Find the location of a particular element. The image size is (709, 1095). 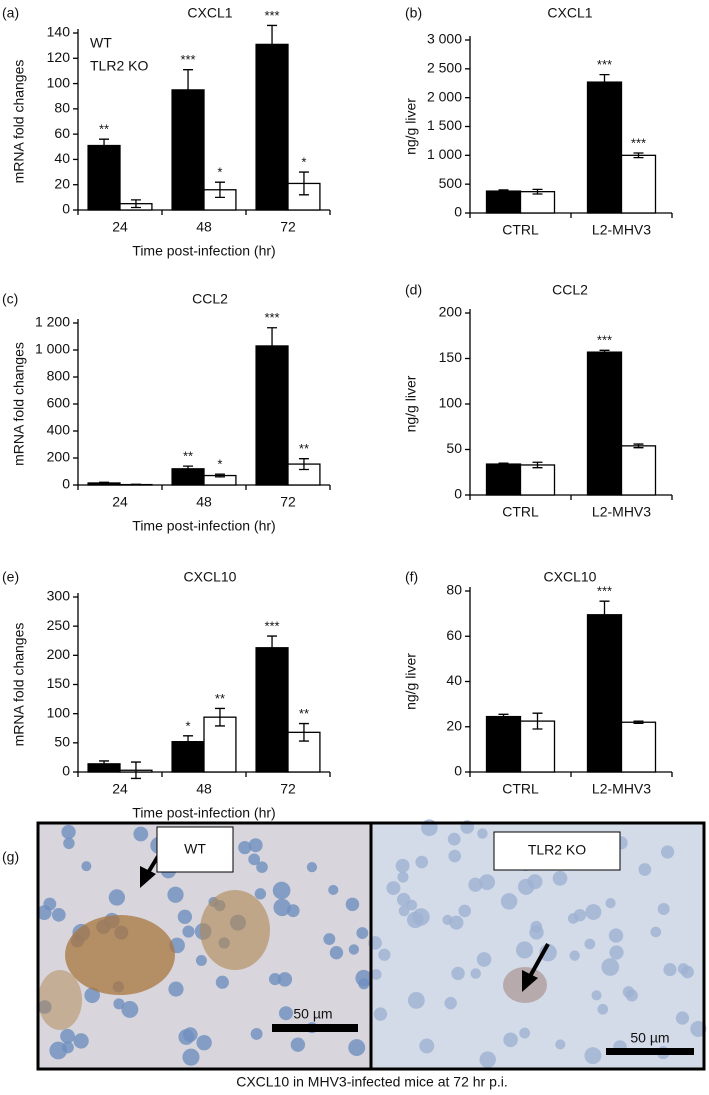

scale-bar is located at coordinates (650, 1051).